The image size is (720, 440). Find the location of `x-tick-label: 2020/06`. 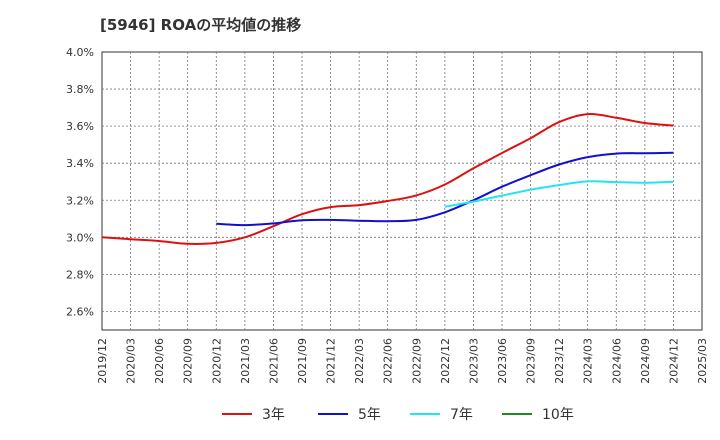

x-tick-label: 2020/06 is located at coordinates (159, 361).